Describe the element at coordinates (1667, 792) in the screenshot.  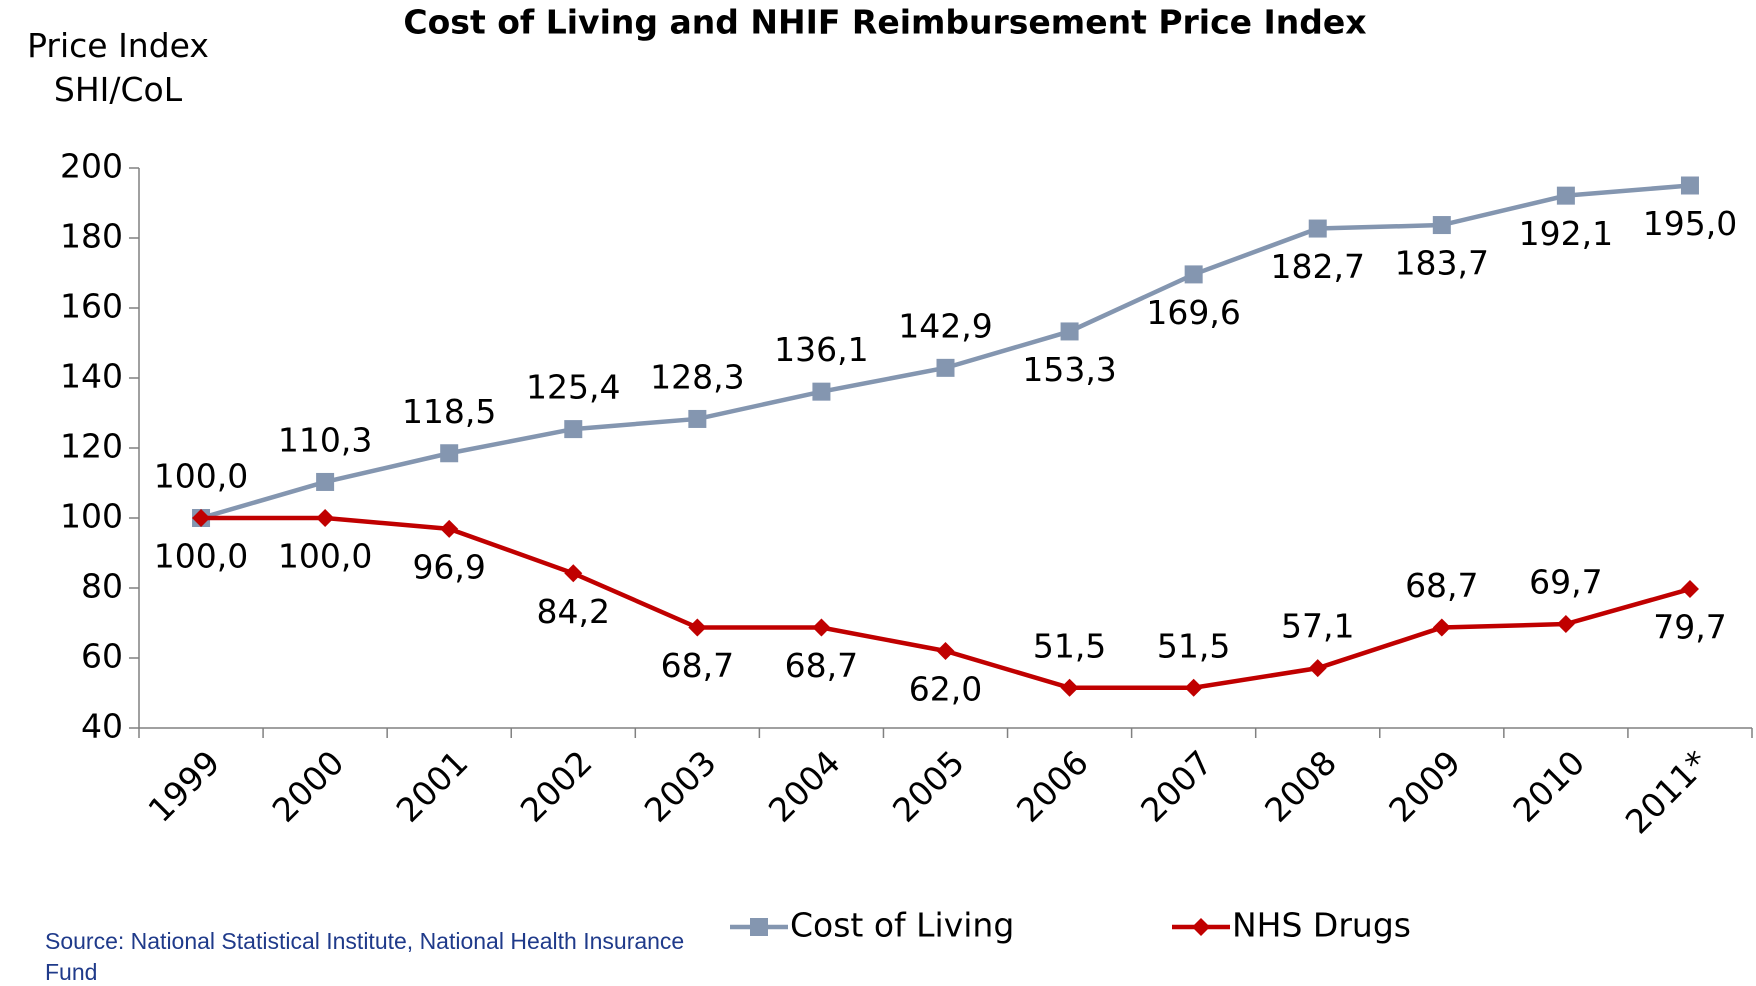
I see `x-tick-label: 2011*` at that location.